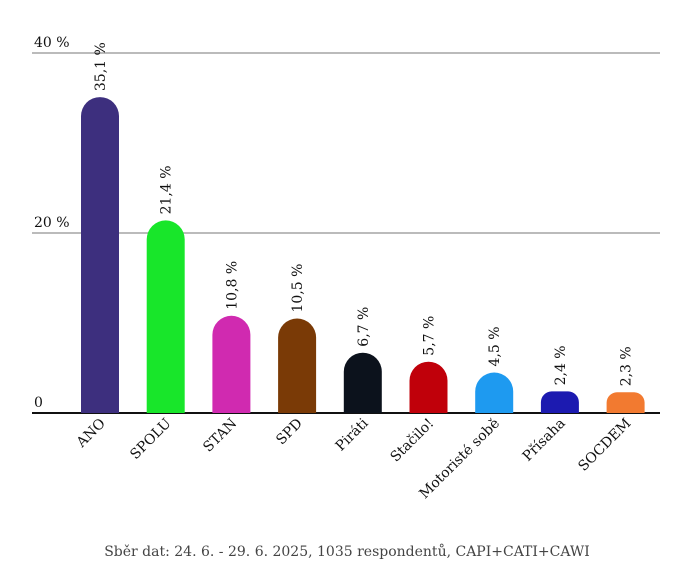  Describe the element at coordinates (559, 402) in the screenshot. I see `bar-p-saha` at that location.